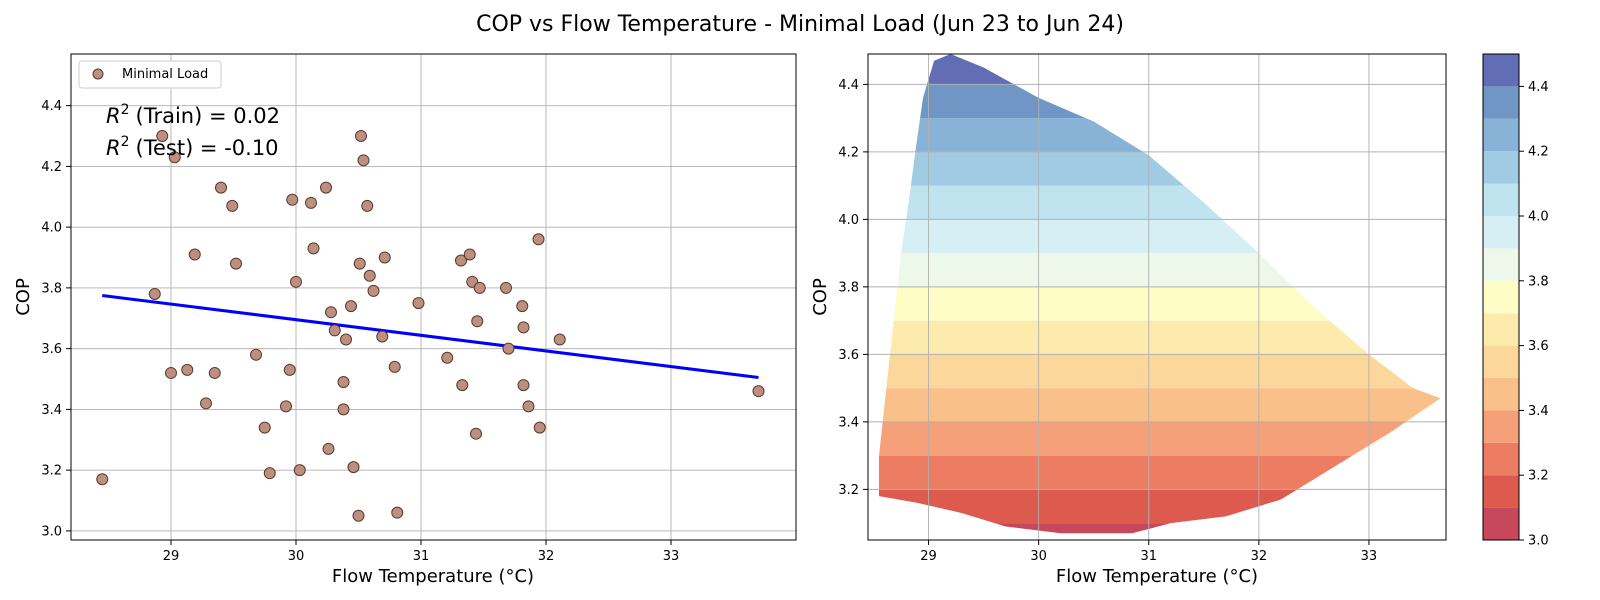 This screenshot has width=1600, height=600. Describe the element at coordinates (1538, 411) in the screenshot. I see `colorbar-tick-label: 3.4` at that location.